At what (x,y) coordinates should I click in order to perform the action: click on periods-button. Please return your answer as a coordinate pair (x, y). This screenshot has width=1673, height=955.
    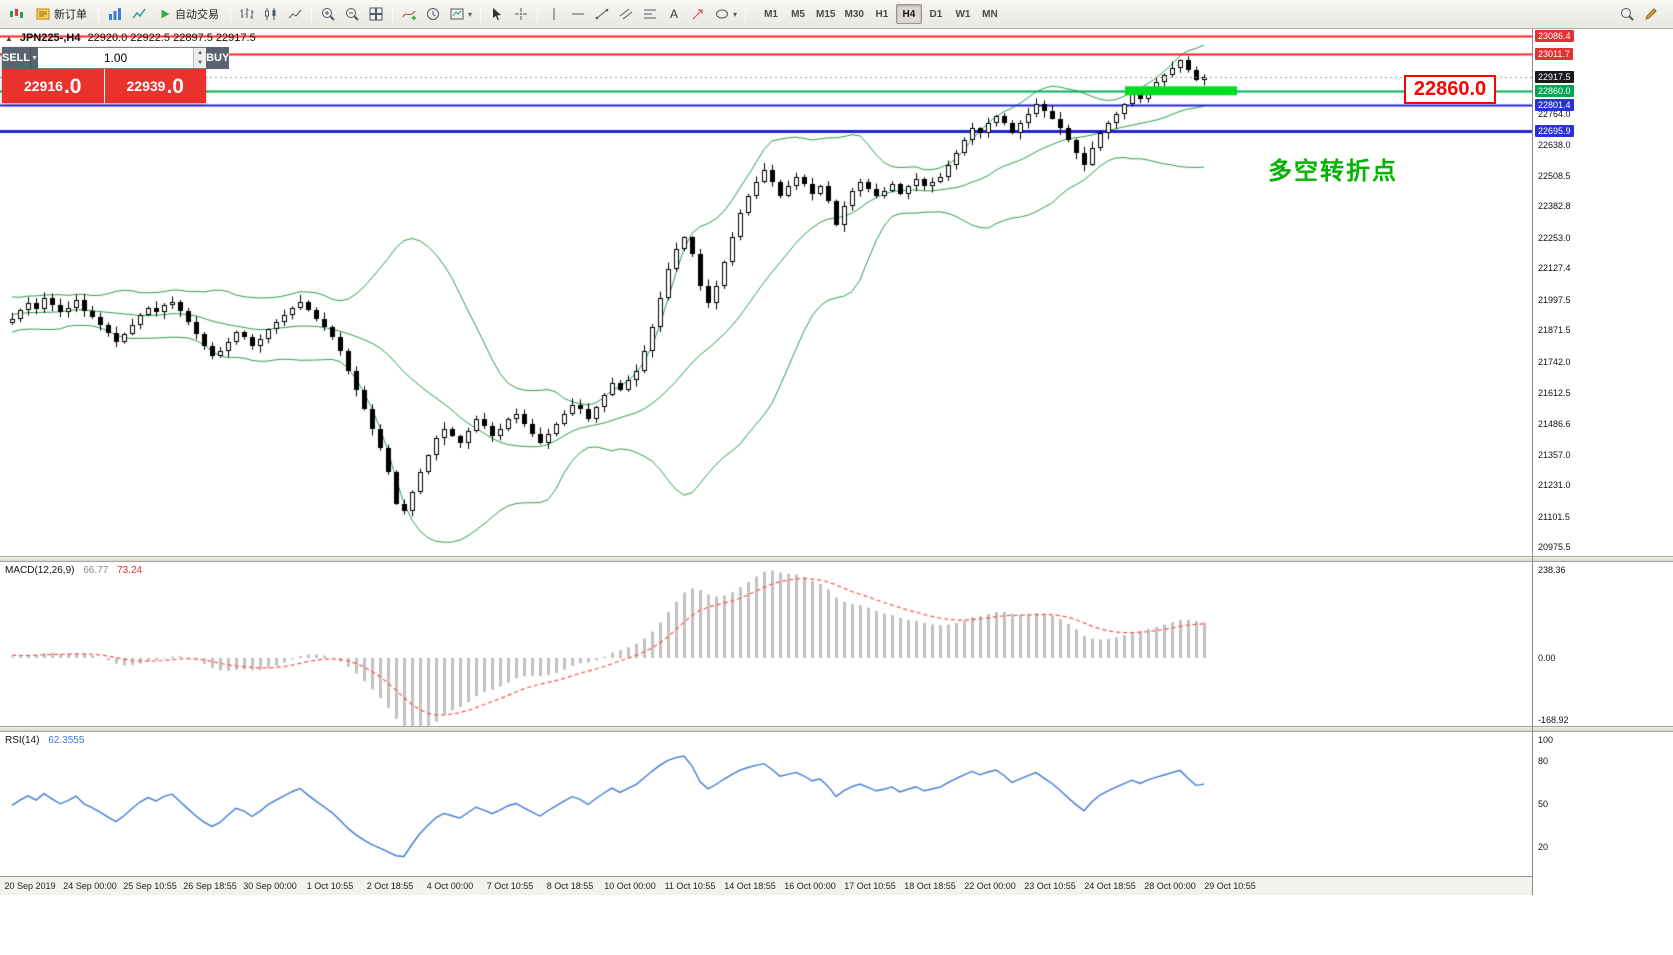
    Looking at the image, I should click on (433, 14).